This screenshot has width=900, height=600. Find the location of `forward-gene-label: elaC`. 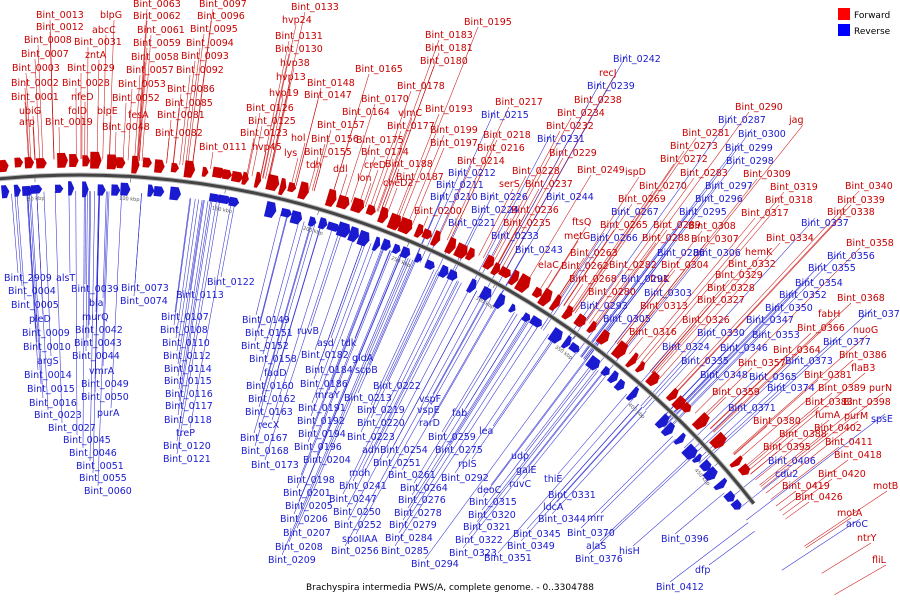

forward-gene-label: elaC is located at coordinates (548, 265).